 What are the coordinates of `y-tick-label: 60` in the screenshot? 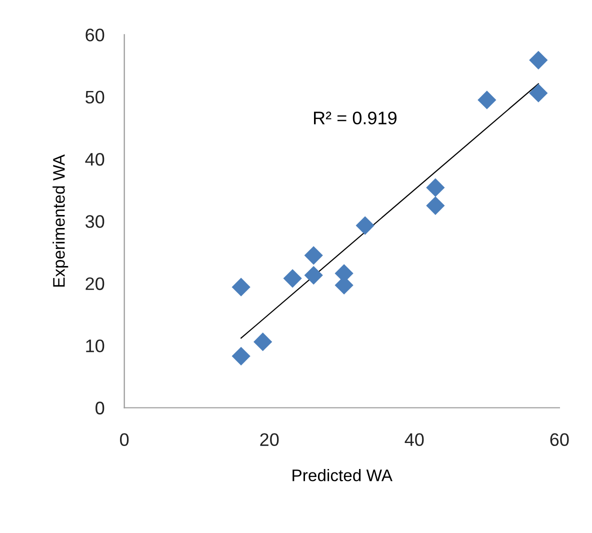 It's located at (95, 35).